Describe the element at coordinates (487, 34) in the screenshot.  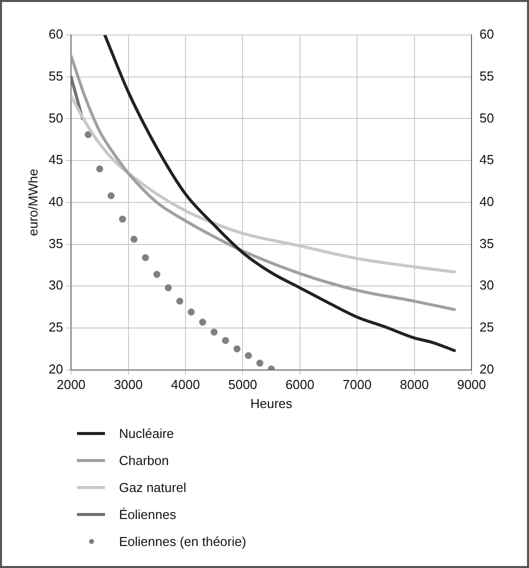
I see `y2-tick-label: 60` at that location.